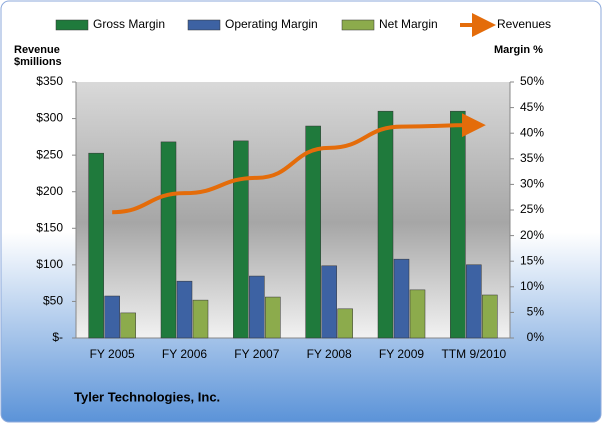 This screenshot has height=423, width=602. I want to click on subtitle: Tyler Technologies, Inc., so click(147, 396).